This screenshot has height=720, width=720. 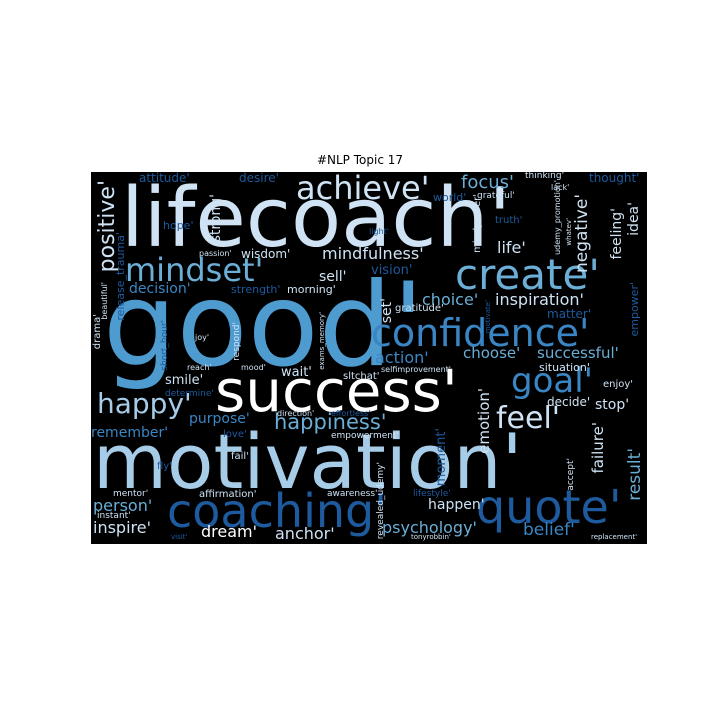 What do you see at coordinates (277, 511) in the screenshot?
I see `word-coaching: coaching'` at bounding box center [277, 511].